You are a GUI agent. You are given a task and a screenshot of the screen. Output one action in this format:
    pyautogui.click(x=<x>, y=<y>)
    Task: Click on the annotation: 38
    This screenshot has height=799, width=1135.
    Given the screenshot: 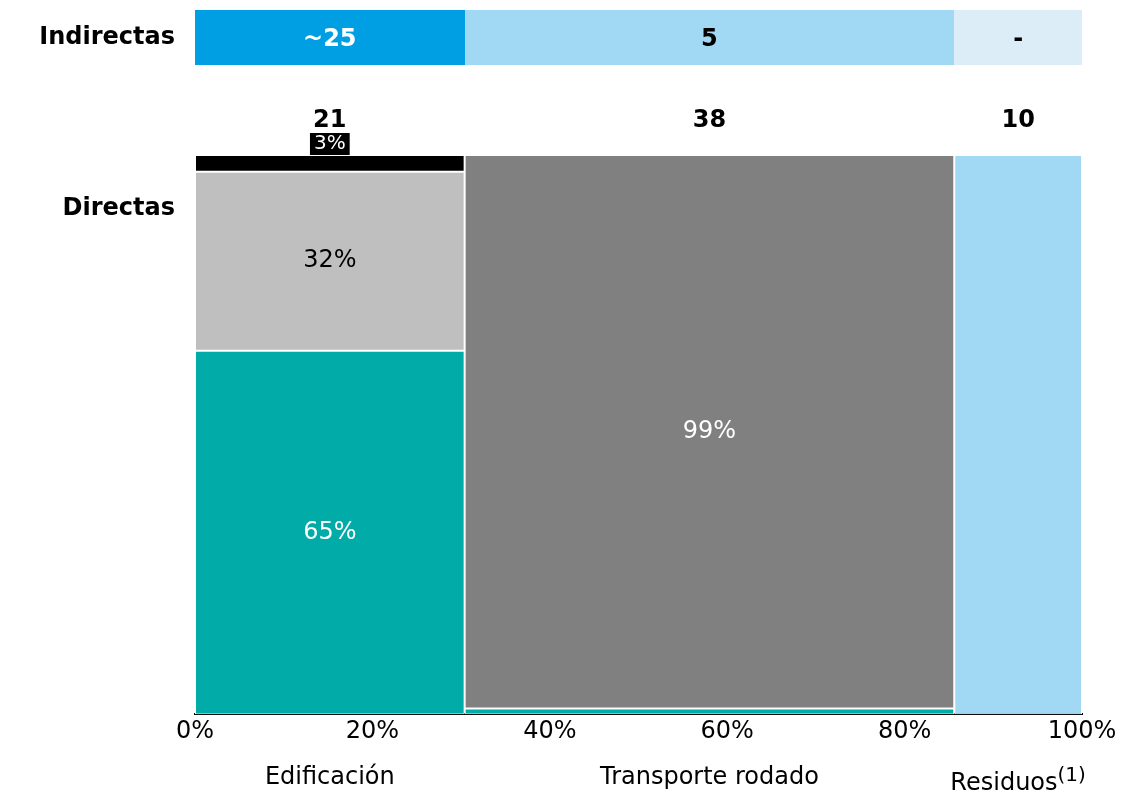 What is the action you would take?
    pyautogui.click(x=709, y=119)
    